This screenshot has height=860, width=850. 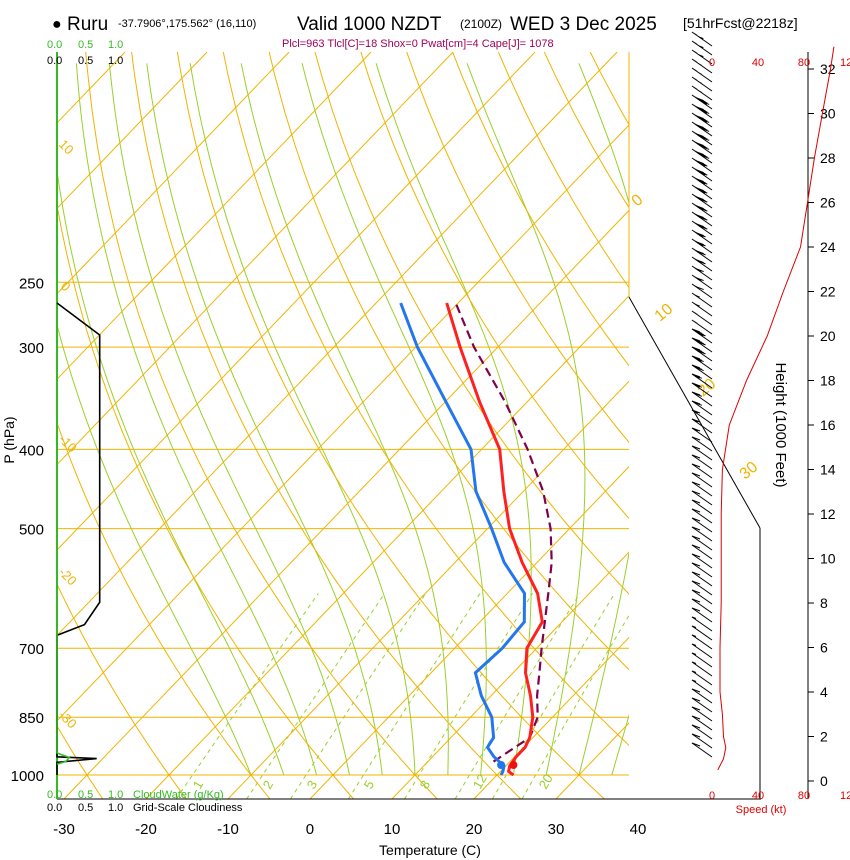 What do you see at coordinates (78, 538) in the screenshot?
I see `grid-scale-cloudiness-line` at bounding box center [78, 538].